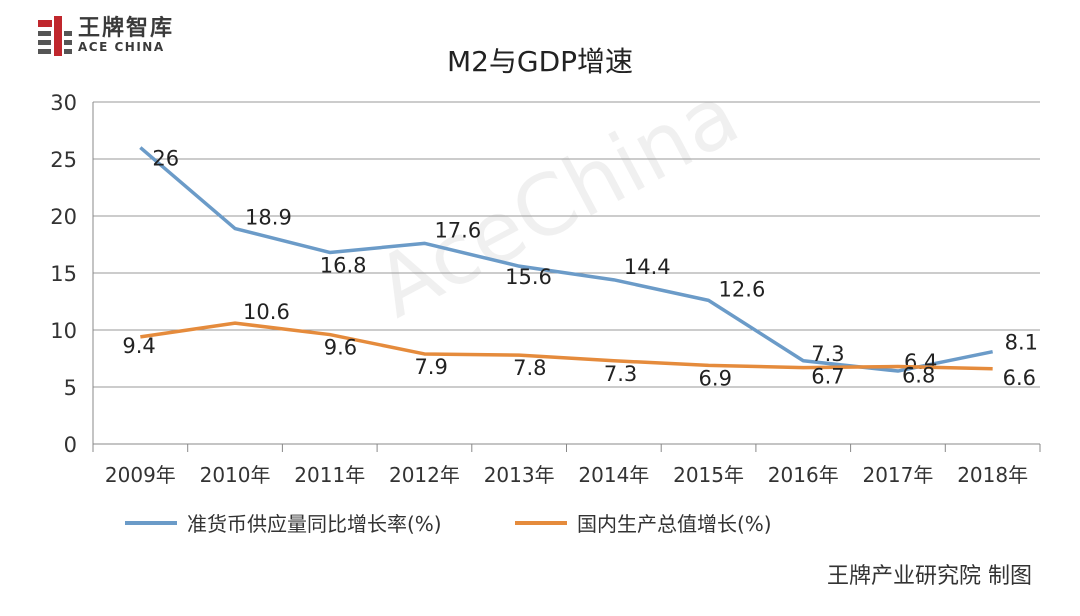 This screenshot has width=1080, height=616. I want to click on logo-text-en: ACE CHINA, so click(121, 47).